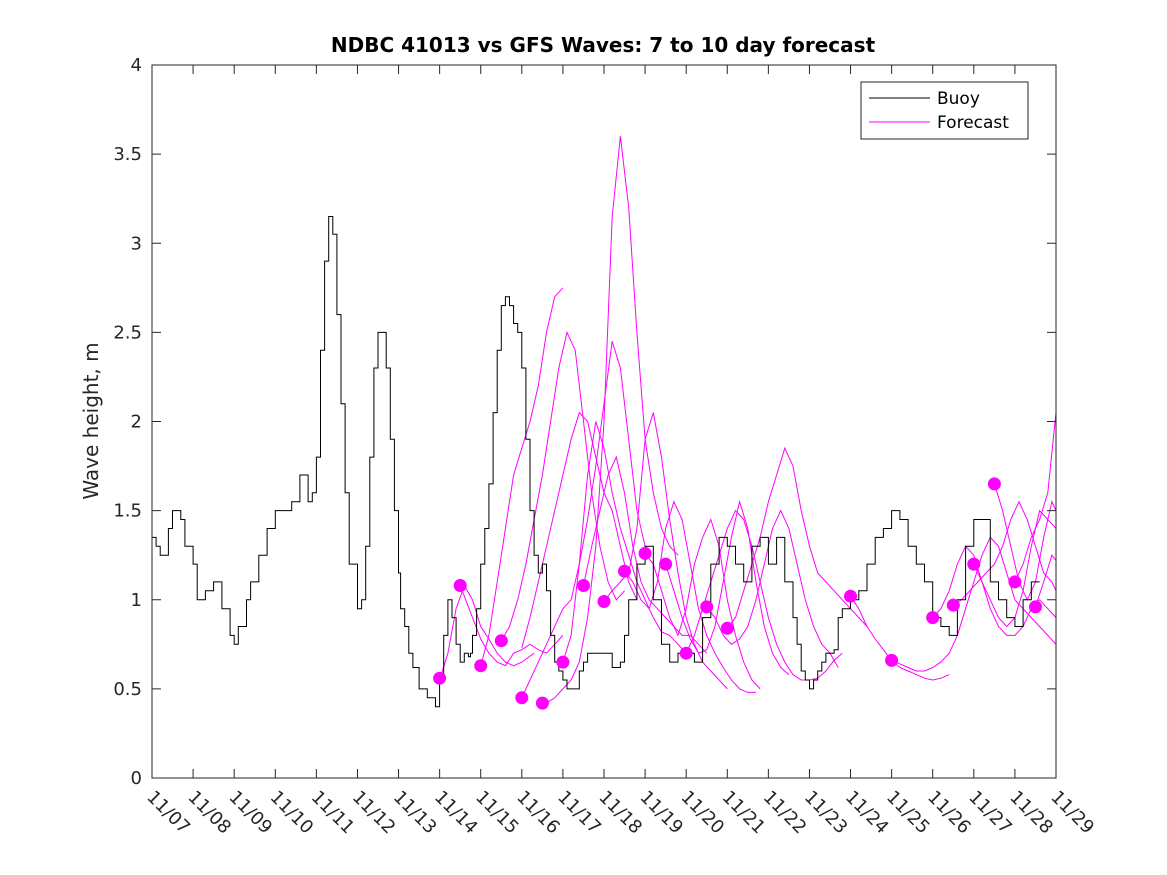  I want to click on y-tick-label: 0, so click(136, 778).